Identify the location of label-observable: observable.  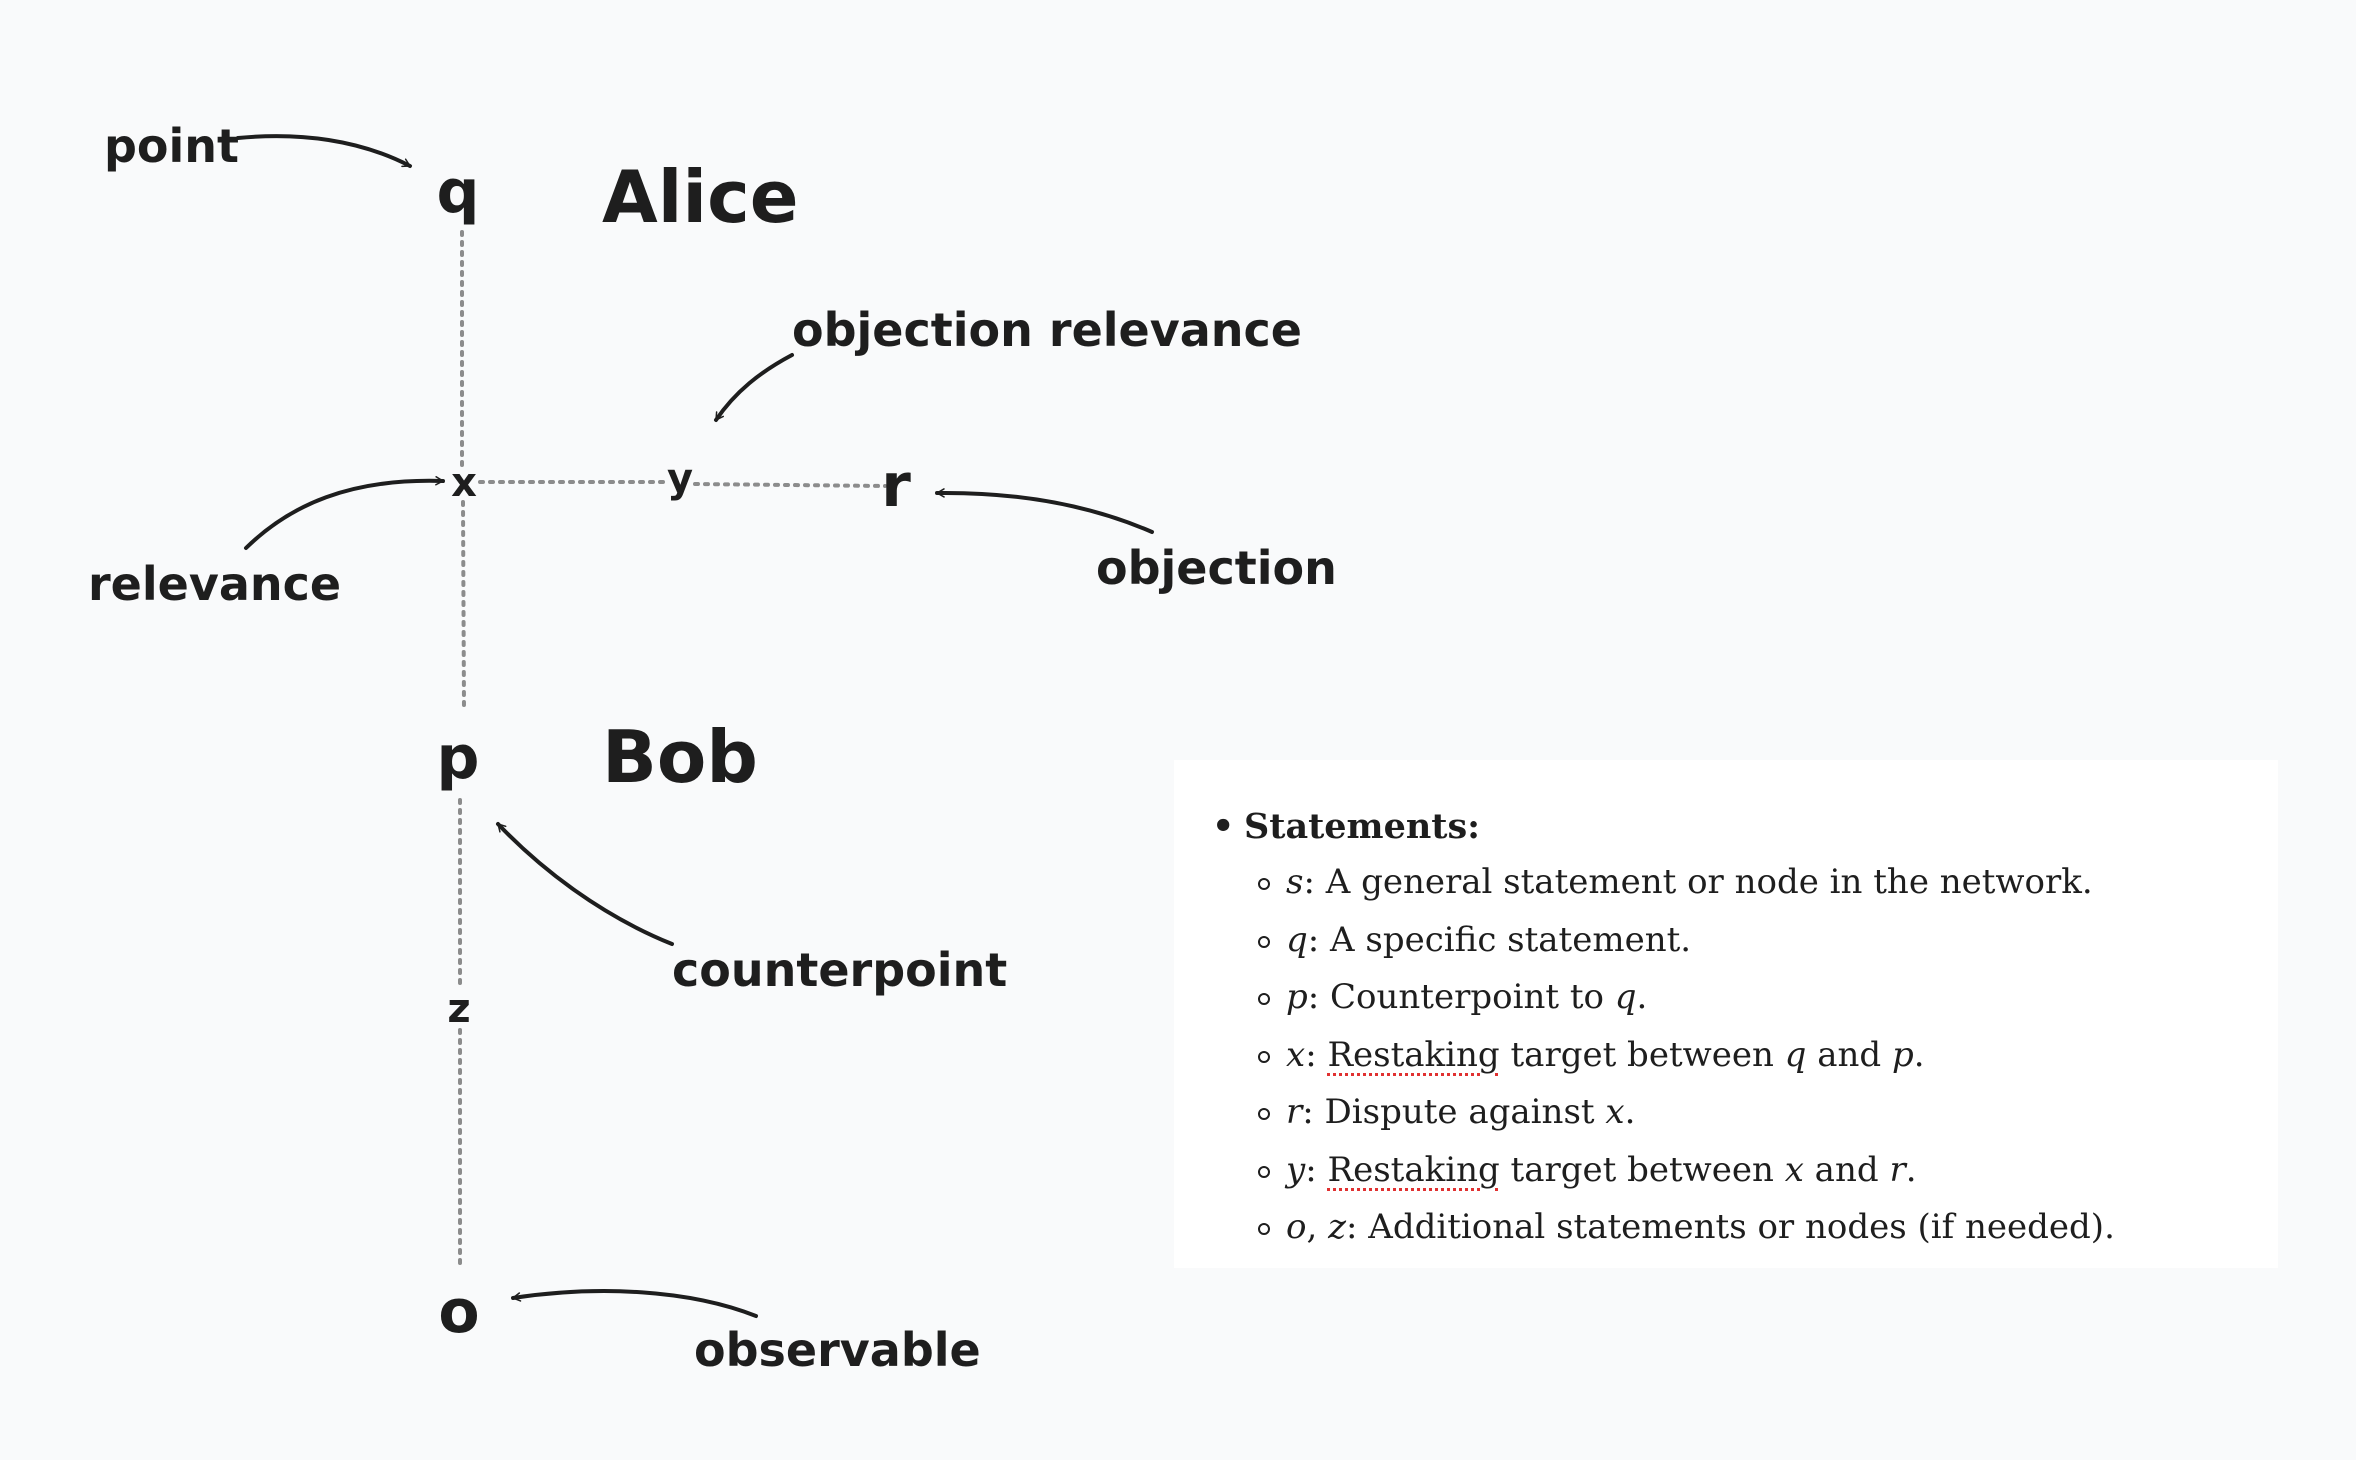
(837, 1350).